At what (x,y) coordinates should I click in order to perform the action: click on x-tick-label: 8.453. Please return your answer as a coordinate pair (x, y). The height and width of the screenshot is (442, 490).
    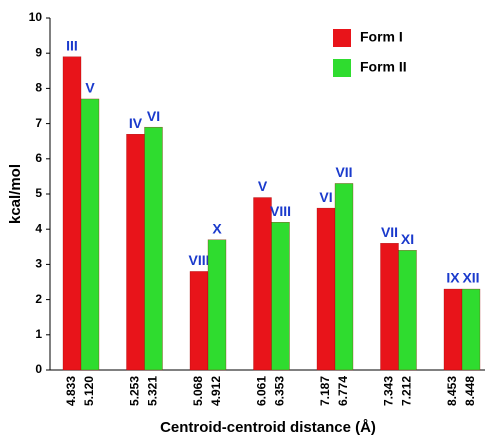
    Looking at the image, I should click on (452, 391).